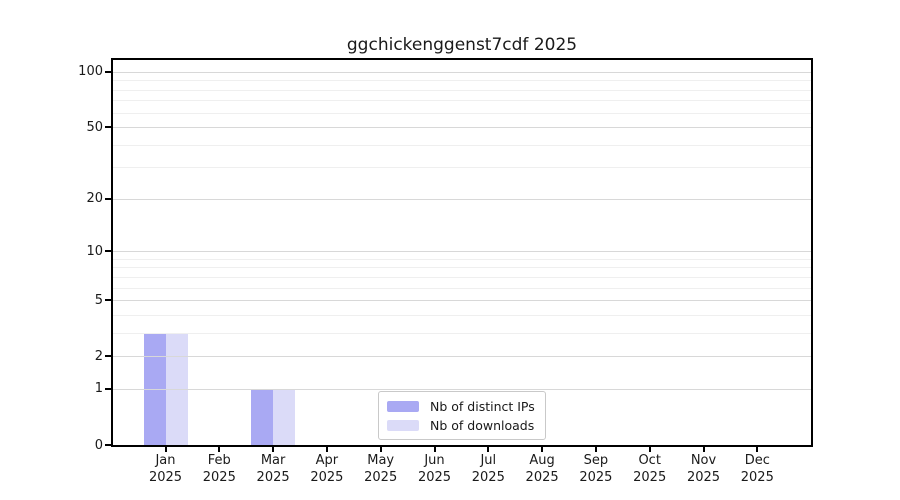  Describe the element at coordinates (98, 445) in the screenshot. I see `y-tick-label: 0` at that location.